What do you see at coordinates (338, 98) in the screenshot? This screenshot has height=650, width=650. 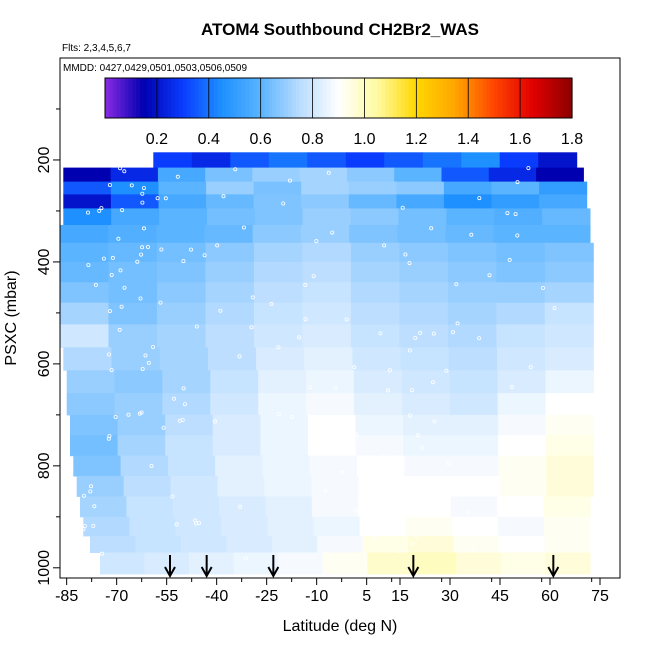 I see `colorbar` at bounding box center [338, 98].